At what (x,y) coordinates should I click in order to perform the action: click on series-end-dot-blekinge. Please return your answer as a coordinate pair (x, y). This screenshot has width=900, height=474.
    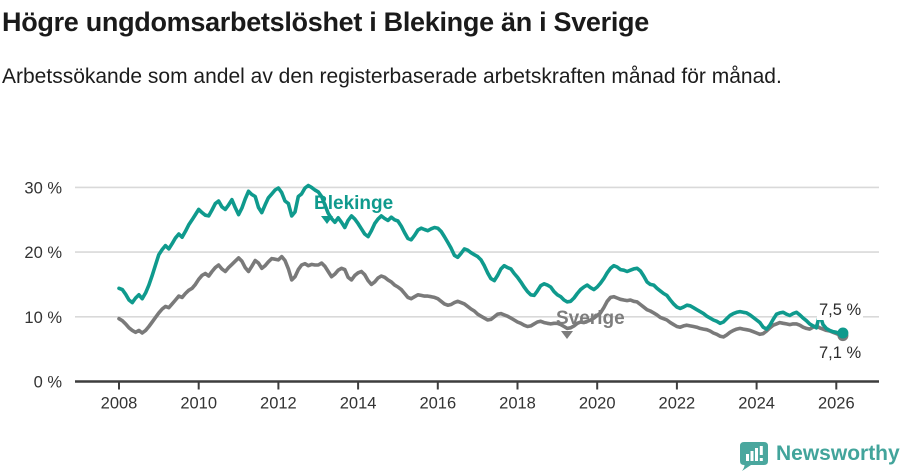
    Looking at the image, I should click on (843, 333).